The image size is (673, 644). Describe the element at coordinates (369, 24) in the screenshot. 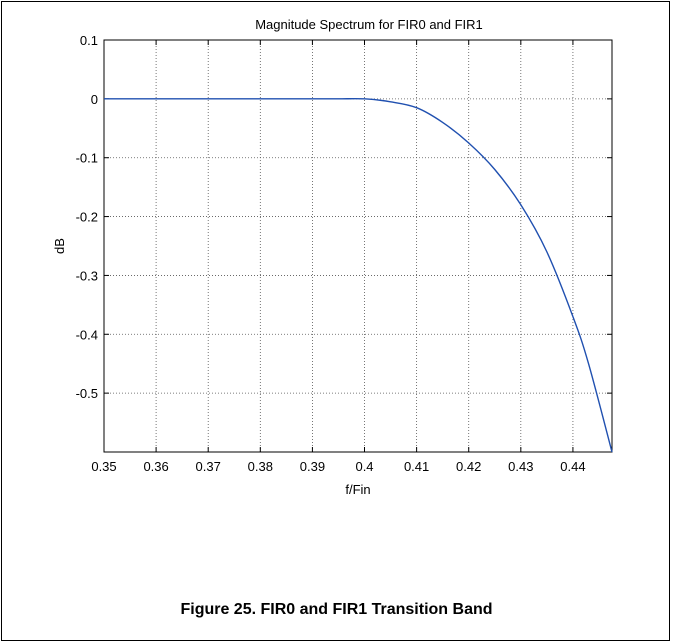

I see `chart-title: Magnitude Spectrum for FIR0 and FIR1` at that location.